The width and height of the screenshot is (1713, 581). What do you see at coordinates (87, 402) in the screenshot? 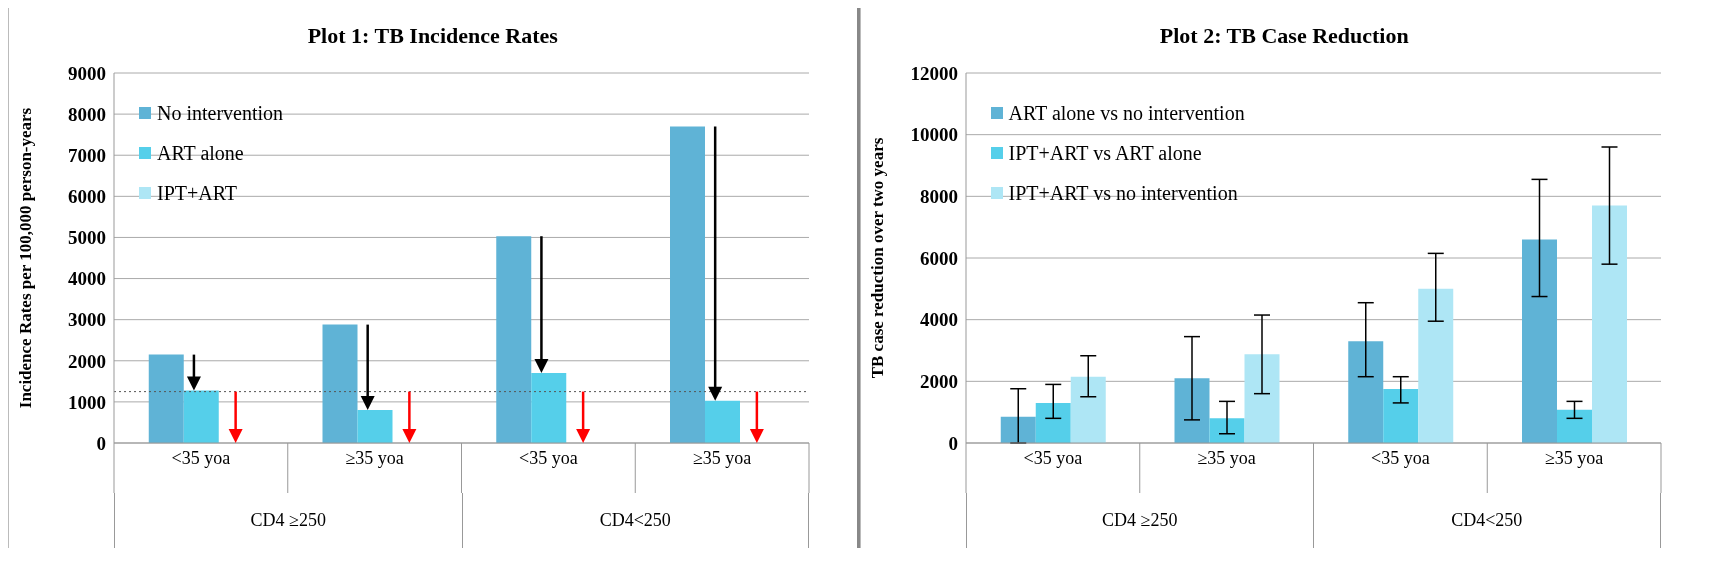
I see `y-tick-label: 1000` at bounding box center [87, 402].